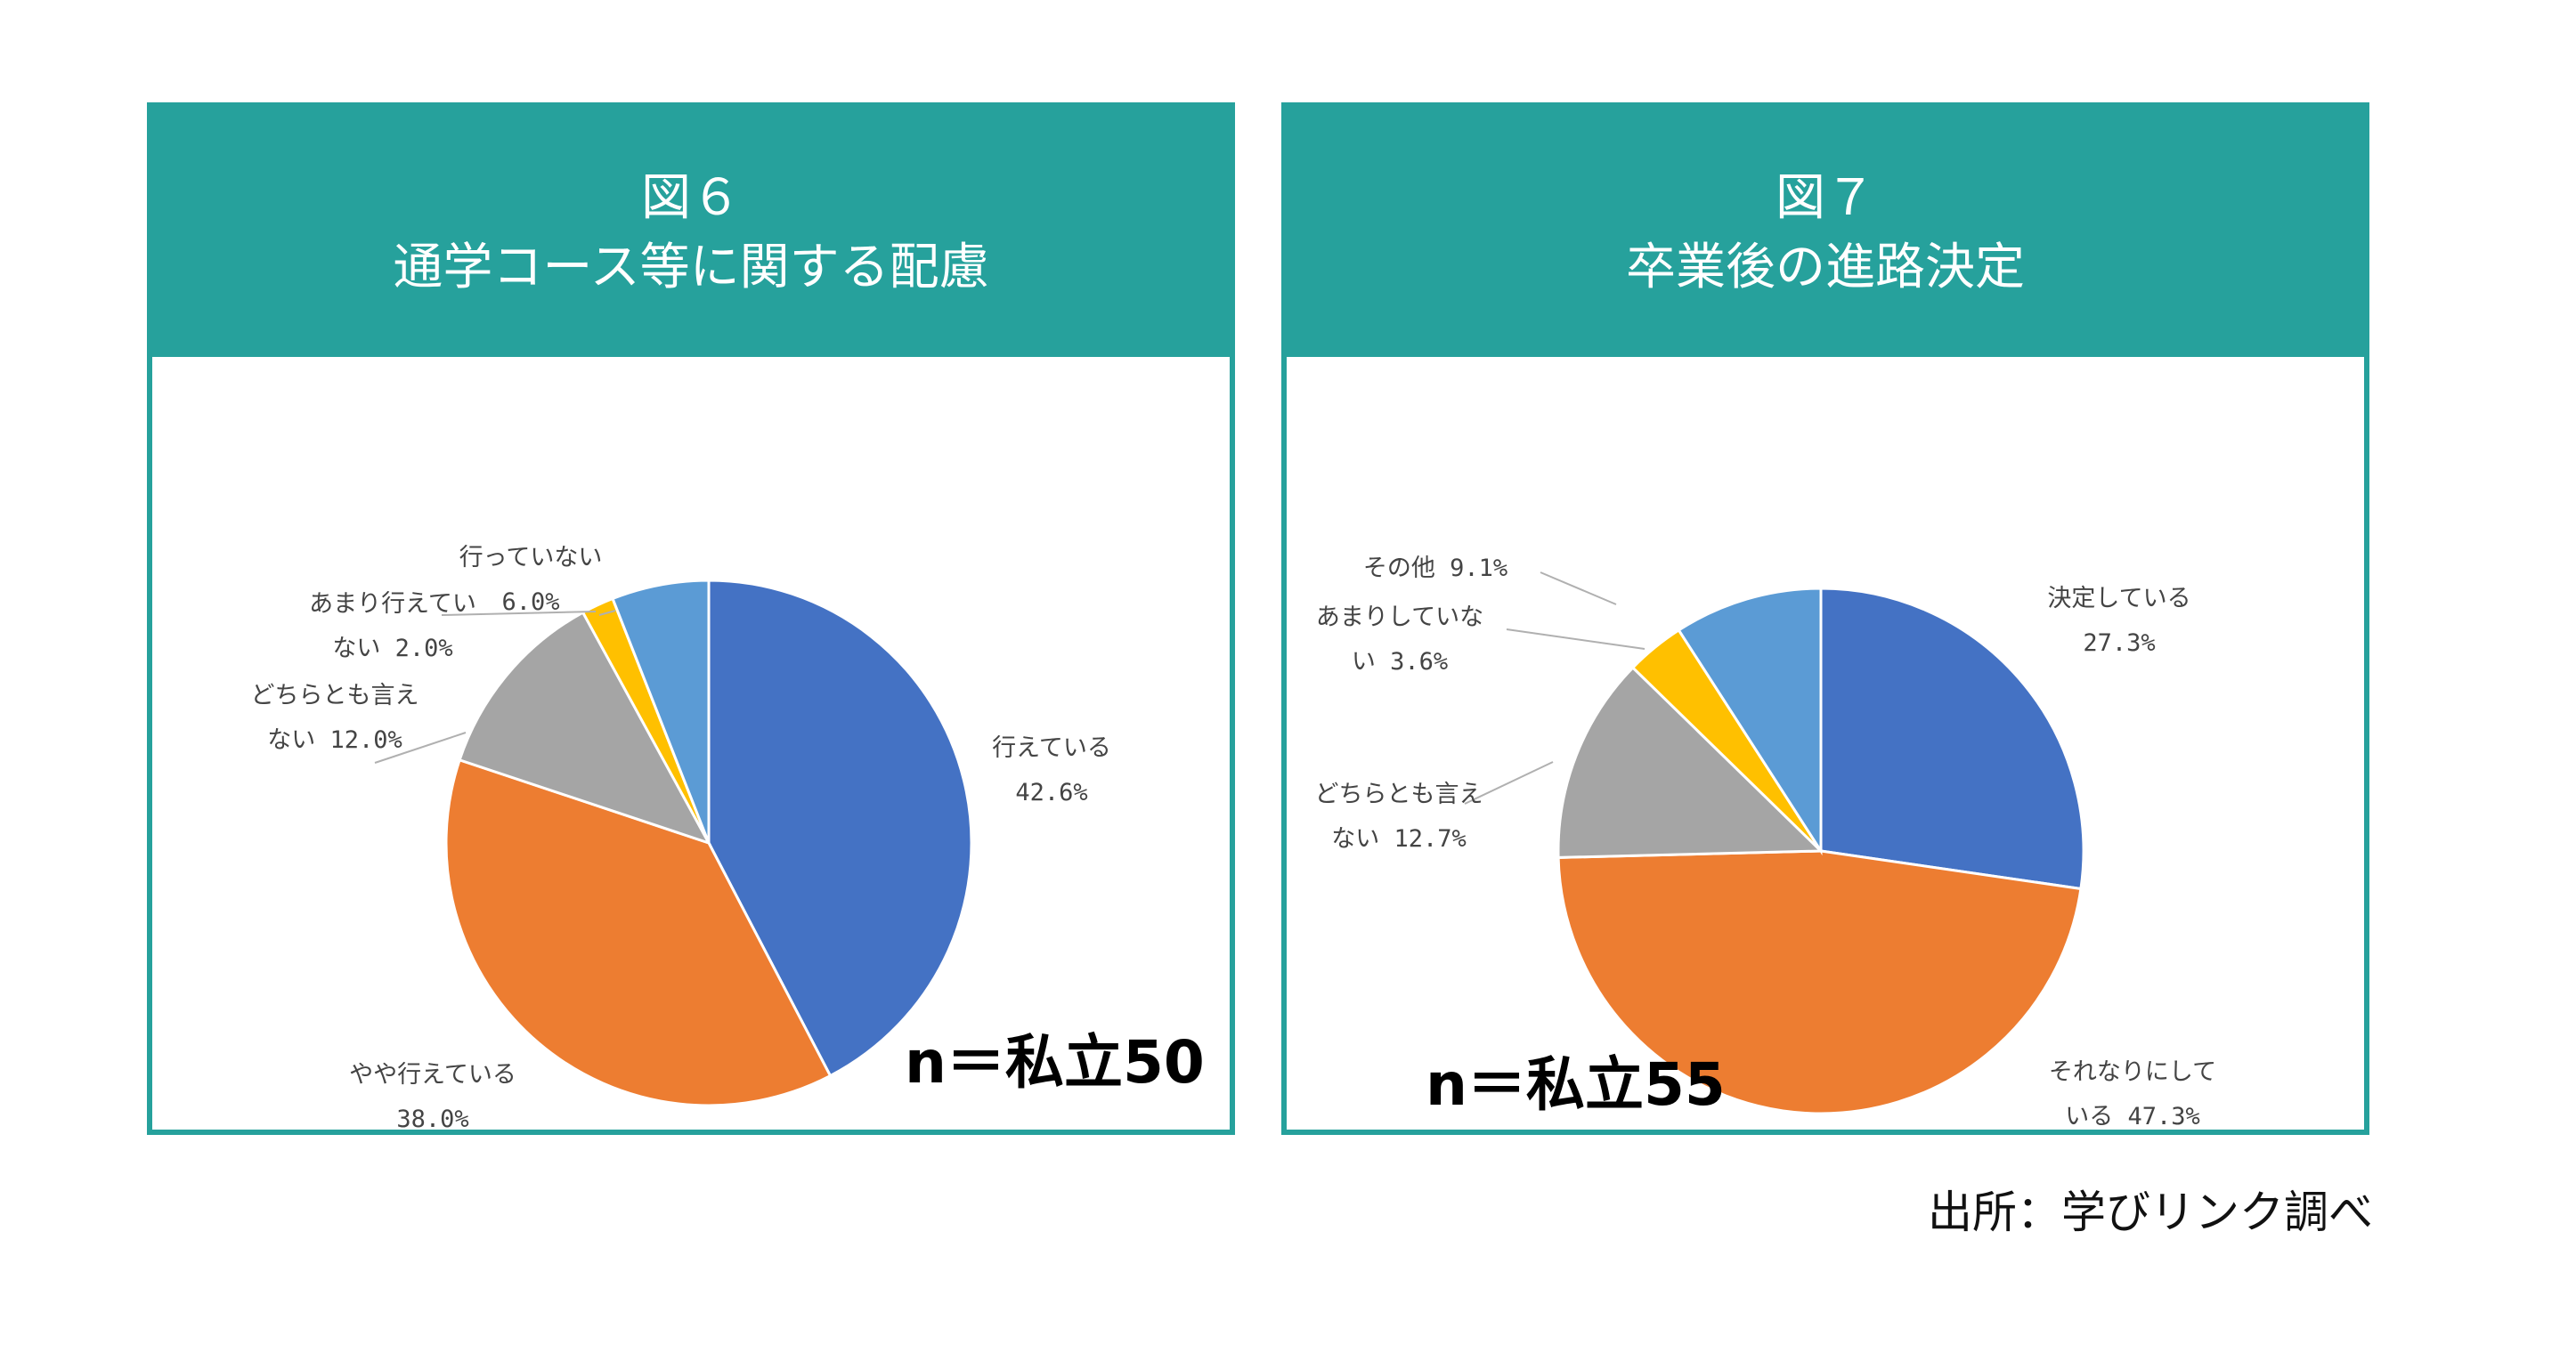  I want to click on slice-label: やや行えている, so click(432, 1075).